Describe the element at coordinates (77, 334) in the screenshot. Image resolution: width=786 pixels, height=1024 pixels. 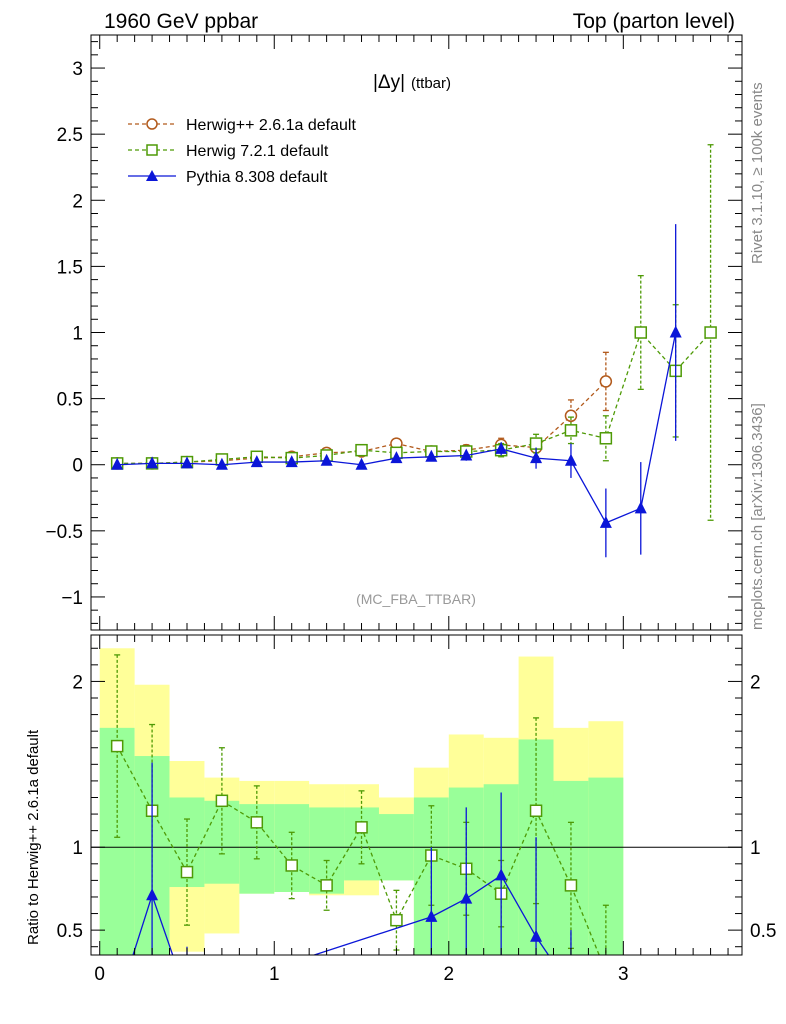
I see `main-ytick-label: 1` at that location.